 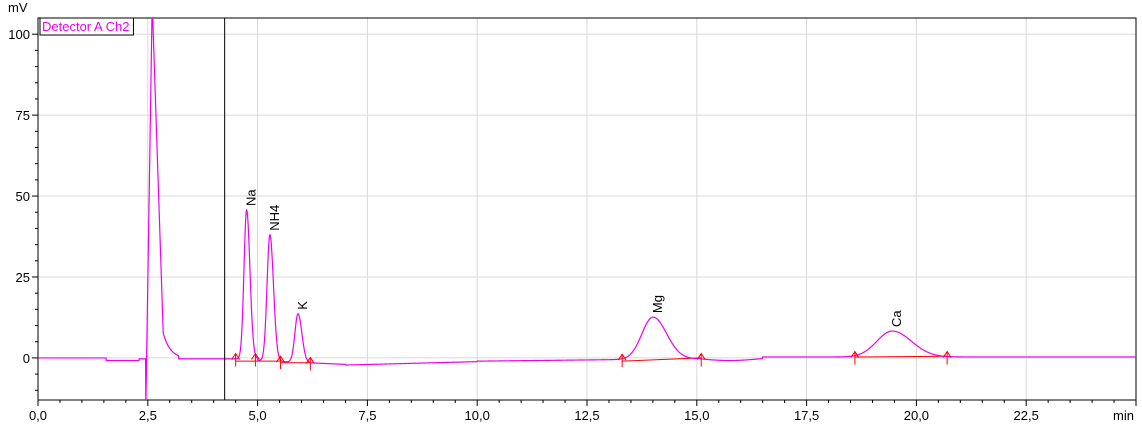 I want to click on x-tick-label: 0,0, so click(x=38, y=415).